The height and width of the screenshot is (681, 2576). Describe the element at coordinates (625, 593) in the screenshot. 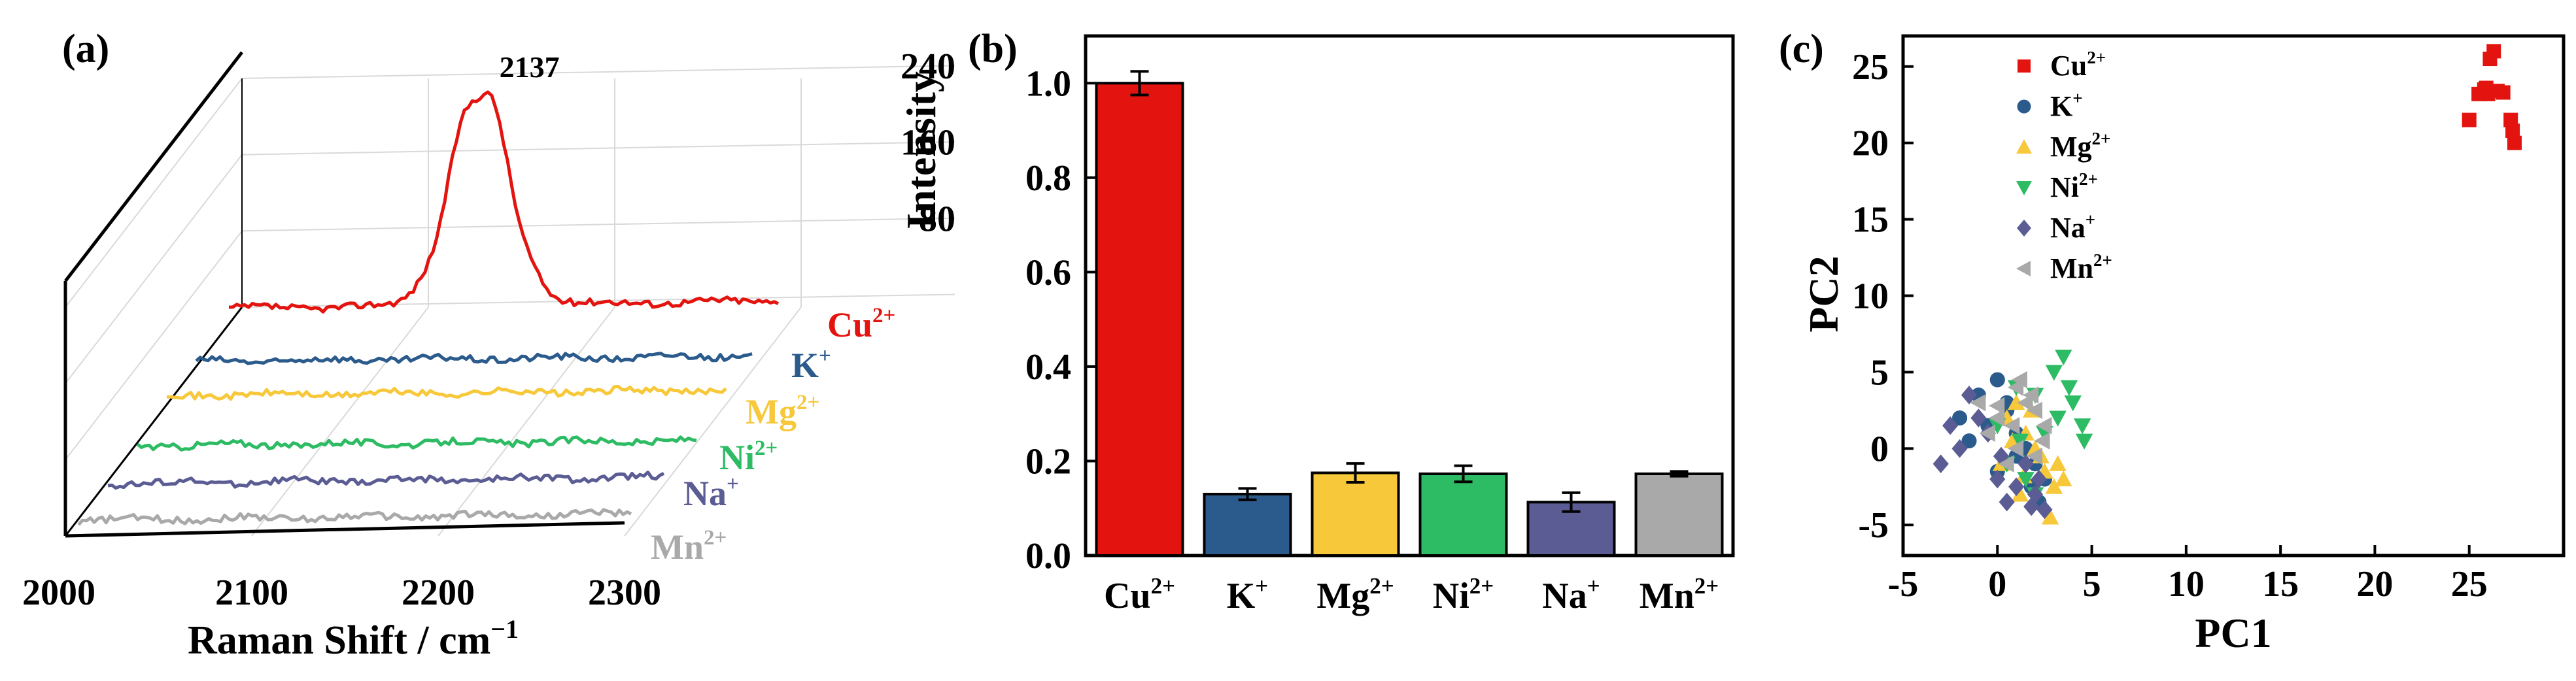

I see `x-tick-label: 2300` at that location.